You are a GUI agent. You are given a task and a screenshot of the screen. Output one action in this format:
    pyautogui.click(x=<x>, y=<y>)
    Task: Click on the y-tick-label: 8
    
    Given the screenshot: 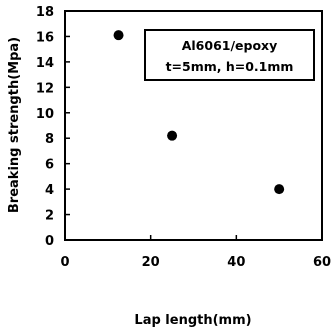 What is the action you would take?
    pyautogui.click(x=49, y=139)
    